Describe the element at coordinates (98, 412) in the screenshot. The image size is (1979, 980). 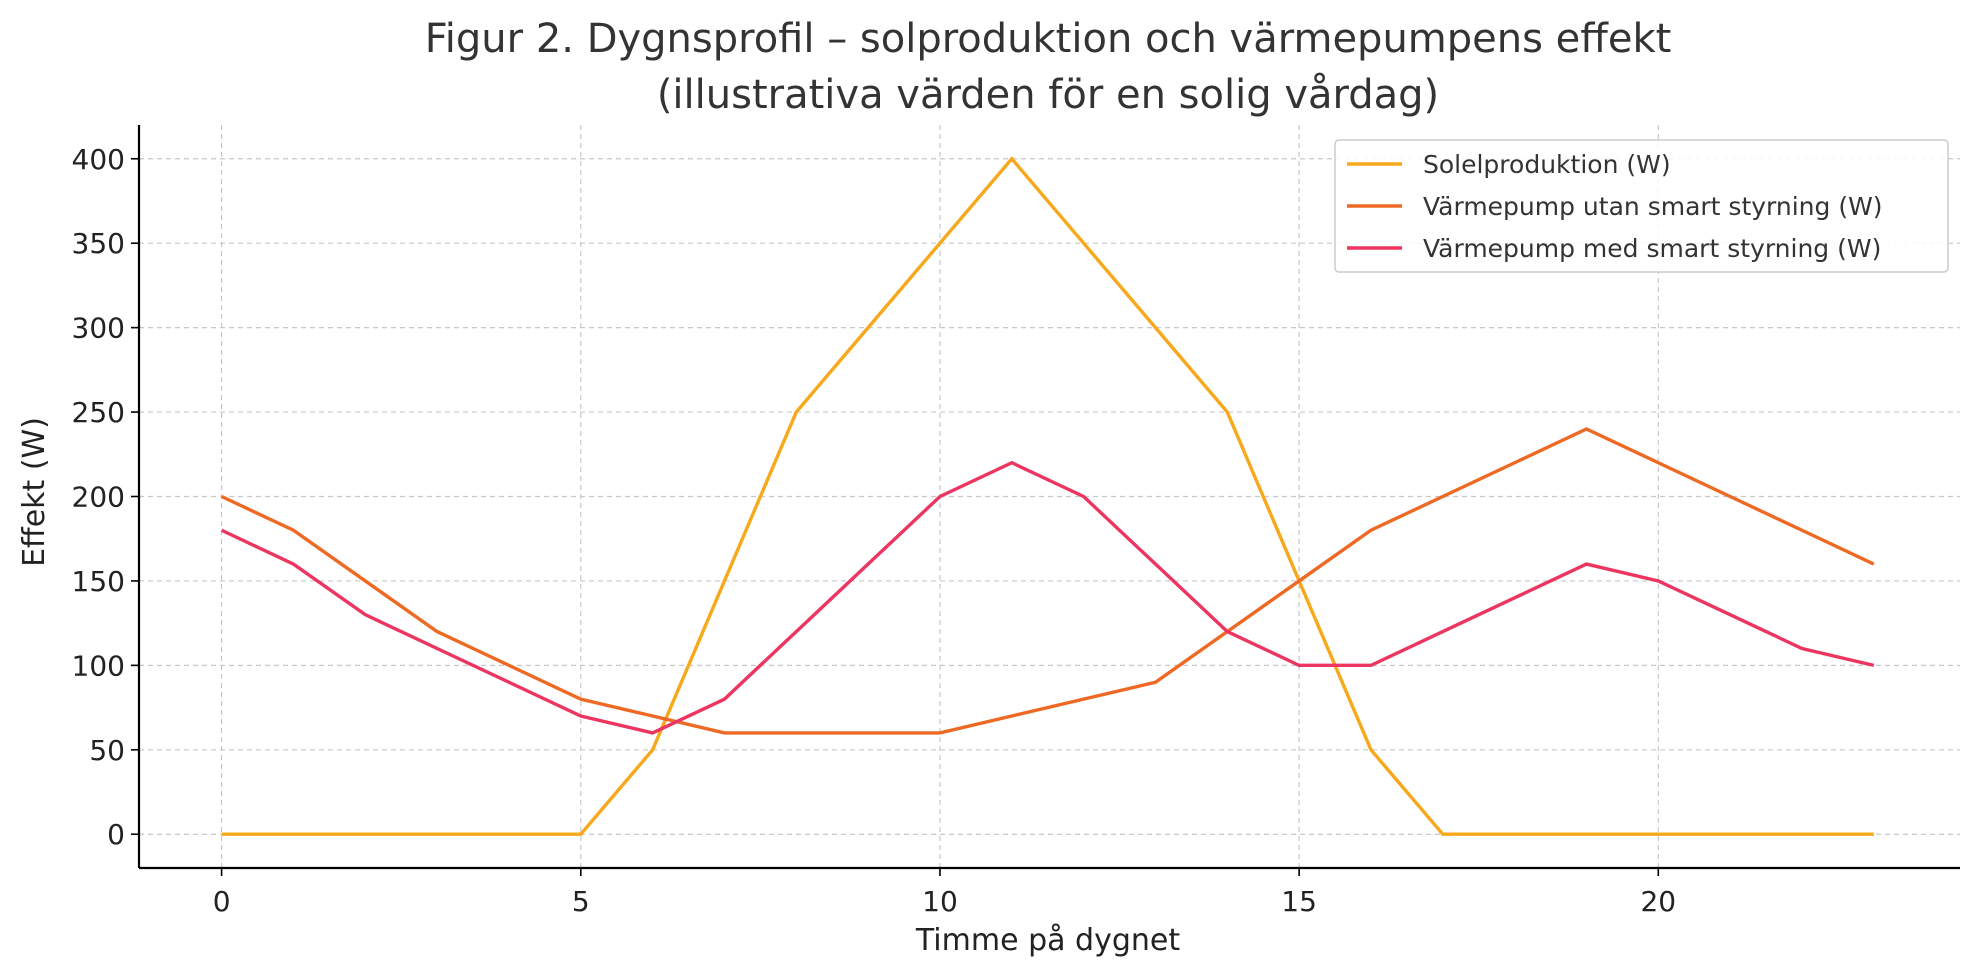
I see `y-tick-label: 250` at that location.